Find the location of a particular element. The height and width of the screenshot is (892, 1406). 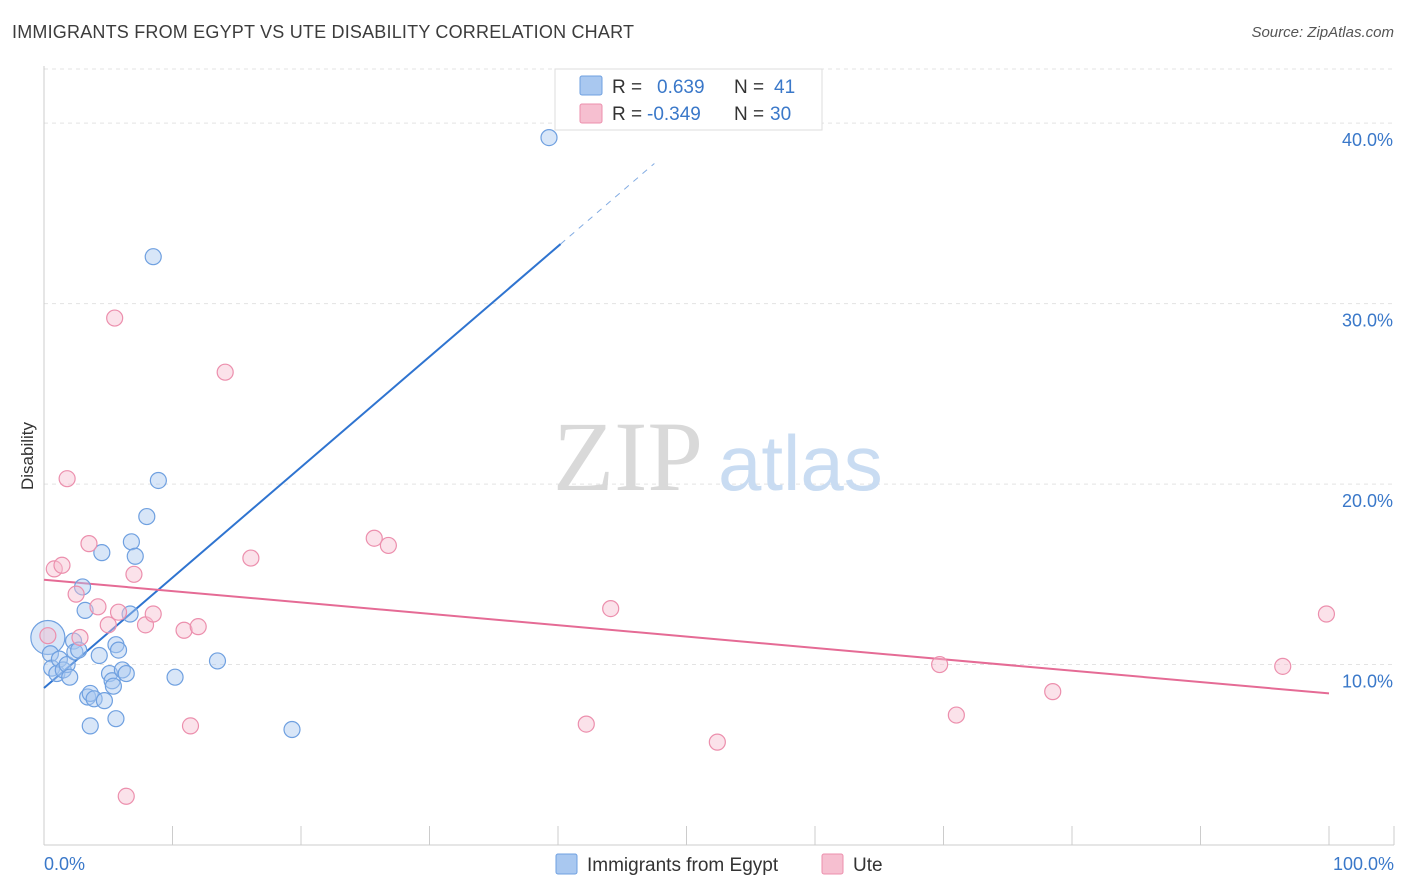

y-tick-label: 20.0% is located at coordinates (1367, 501).